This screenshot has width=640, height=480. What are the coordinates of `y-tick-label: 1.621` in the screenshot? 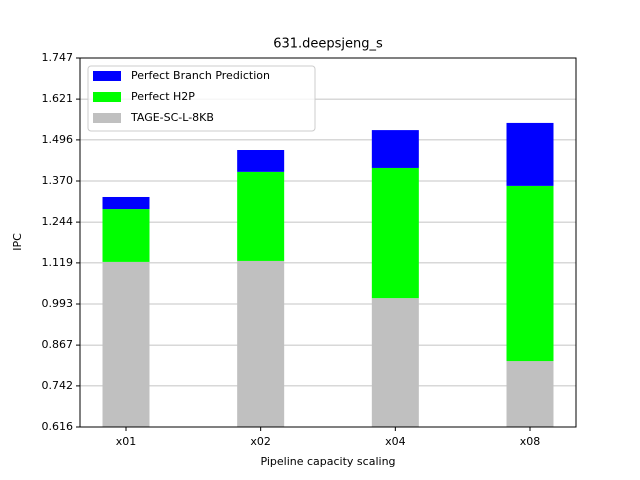 It's located at (58, 98).